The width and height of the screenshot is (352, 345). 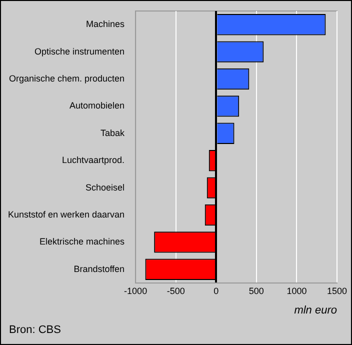 I want to click on x-axis-title: mln euro, so click(x=315, y=310).